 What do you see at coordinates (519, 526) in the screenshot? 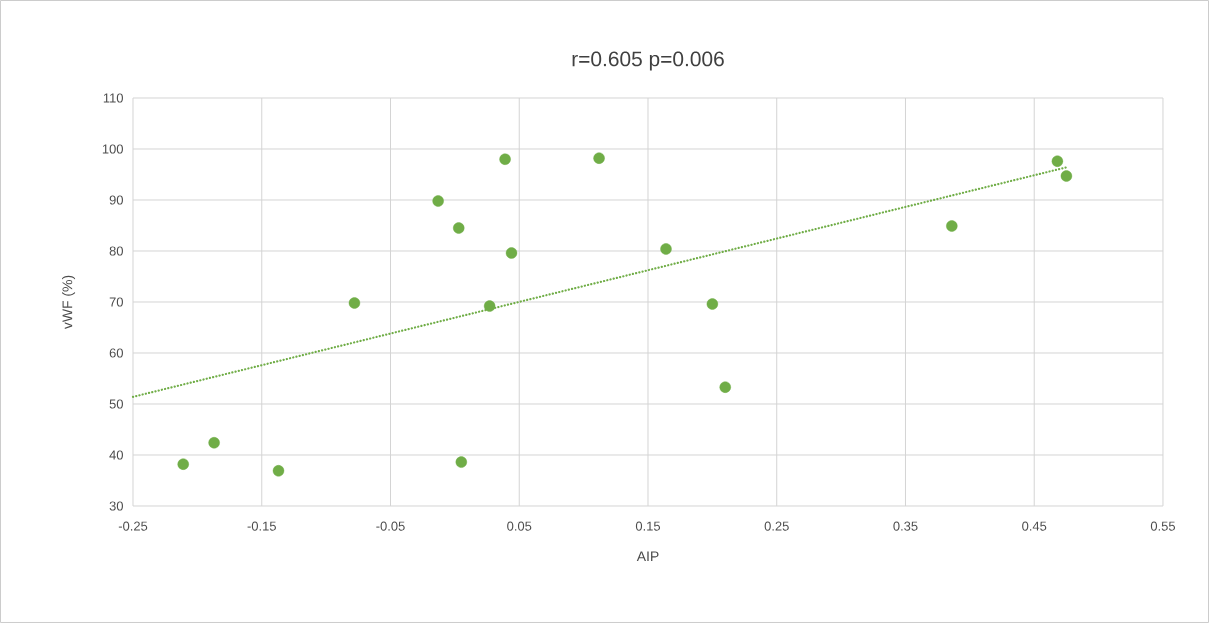
I see `x-tick-label: 0.05` at bounding box center [519, 526].